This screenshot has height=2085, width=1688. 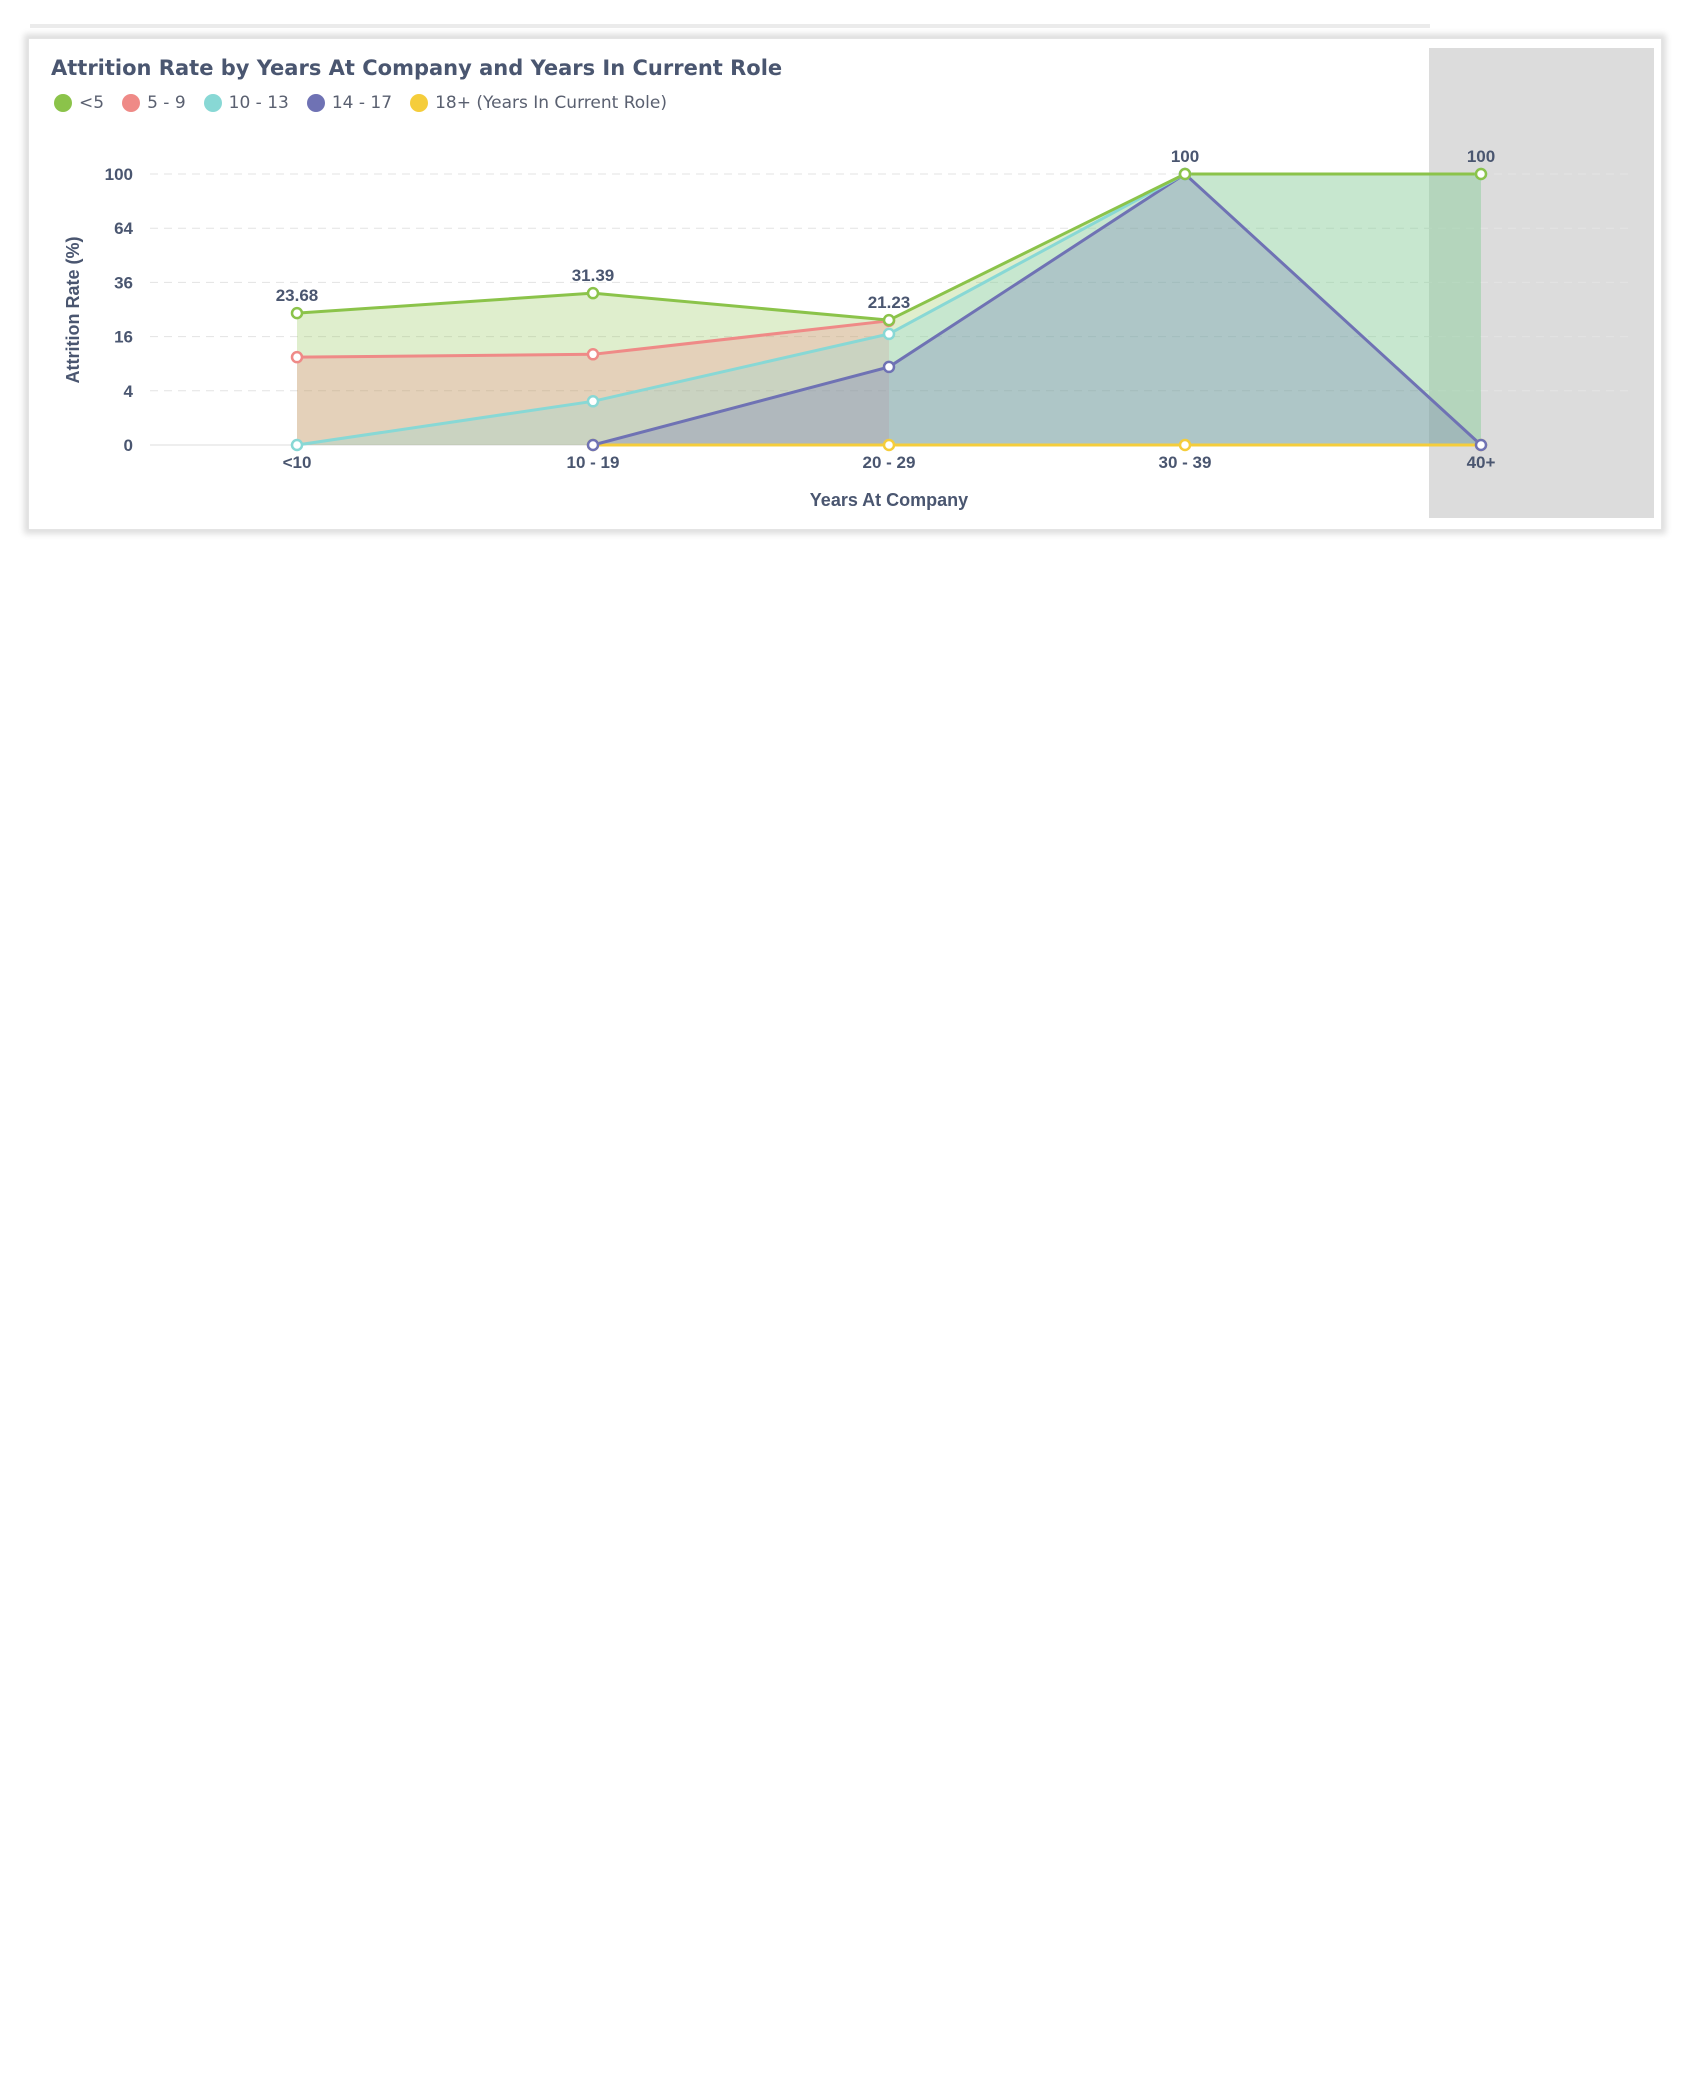 What do you see at coordinates (593, 462) in the screenshot?
I see `x-tick-label: 10 - 19` at bounding box center [593, 462].